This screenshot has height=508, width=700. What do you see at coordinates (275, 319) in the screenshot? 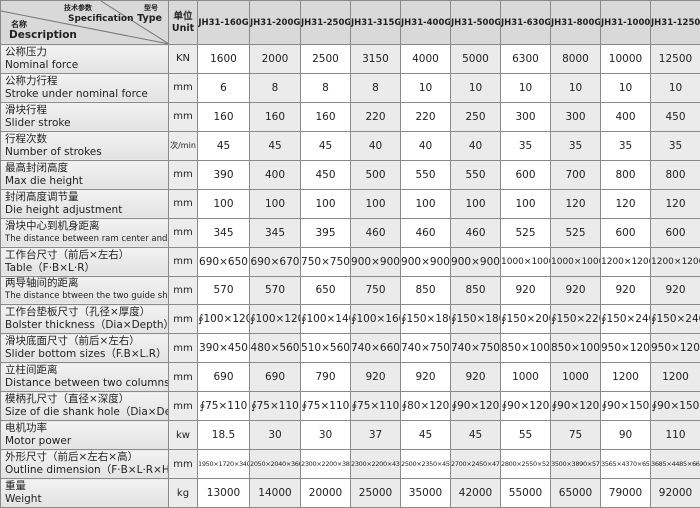
I see `value-cell: ∮100×120` at bounding box center [275, 319].